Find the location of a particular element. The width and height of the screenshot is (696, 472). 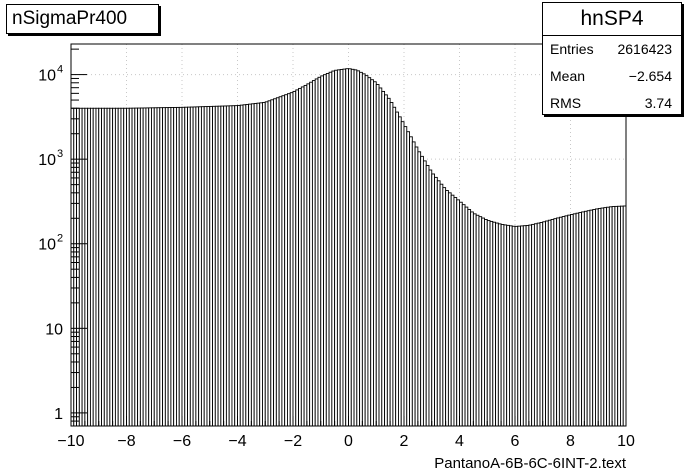

stats-histogram-name: hnSP4 is located at coordinates (612, 19).